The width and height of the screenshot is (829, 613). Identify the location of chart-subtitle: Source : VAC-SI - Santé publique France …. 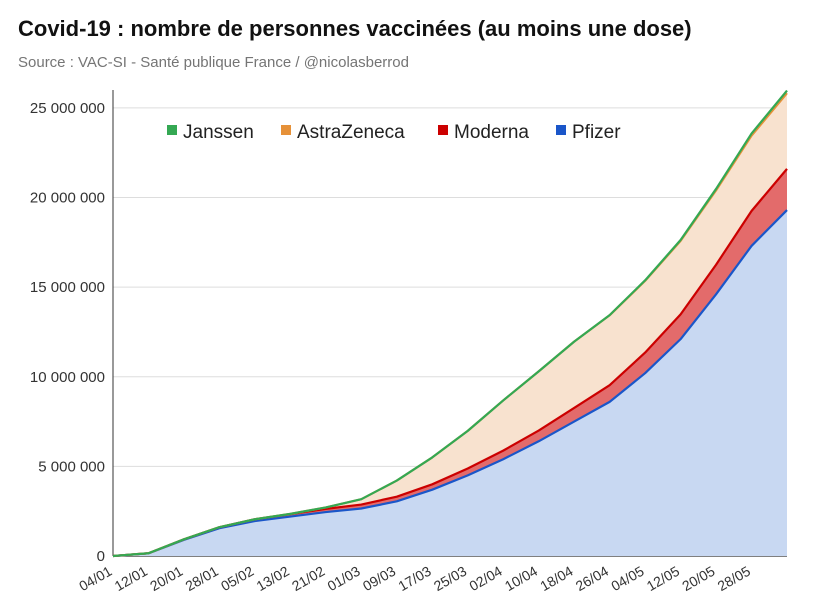
(213, 62).